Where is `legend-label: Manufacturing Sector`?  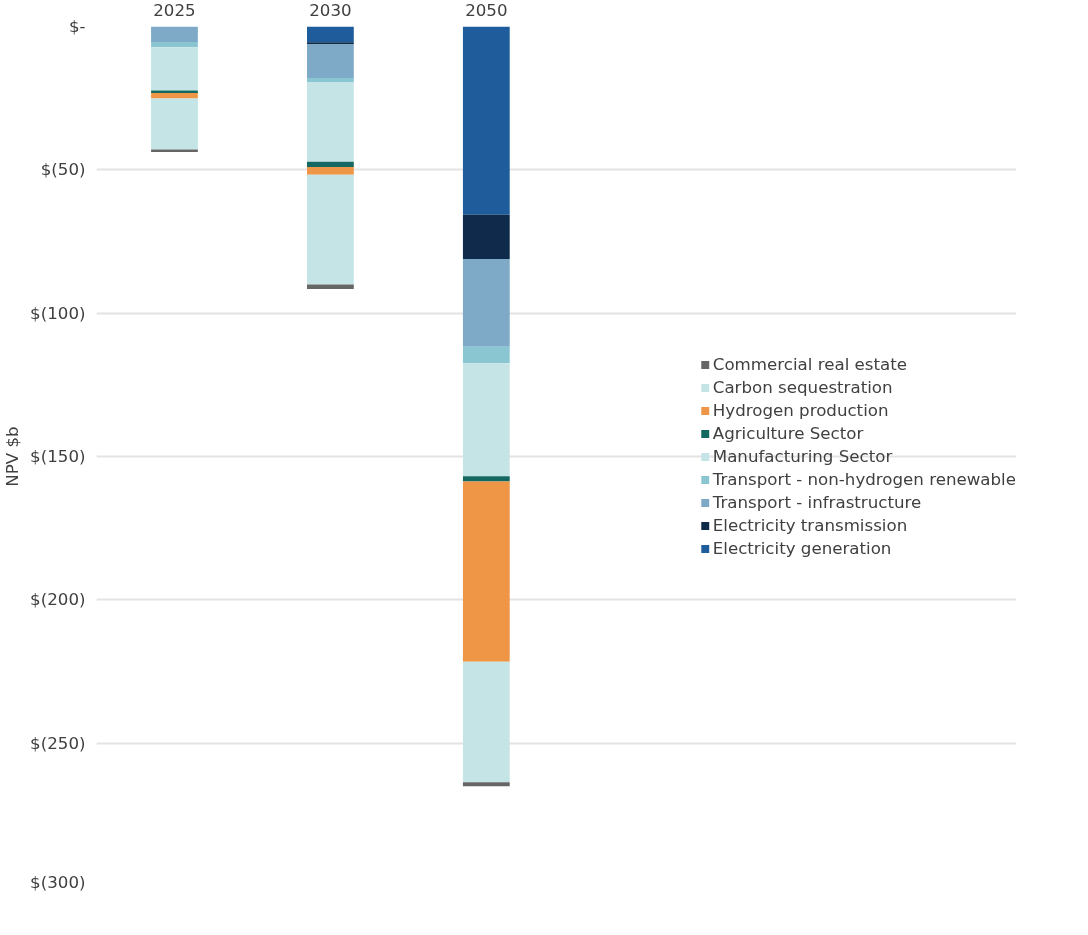 legend-label: Manufacturing Sector is located at coordinates (802, 456).